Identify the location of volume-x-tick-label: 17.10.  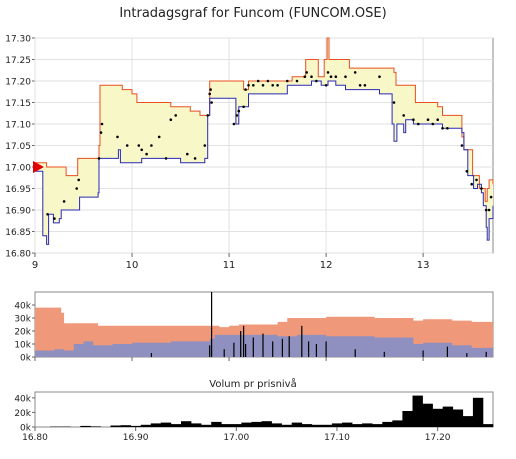
(337, 438).